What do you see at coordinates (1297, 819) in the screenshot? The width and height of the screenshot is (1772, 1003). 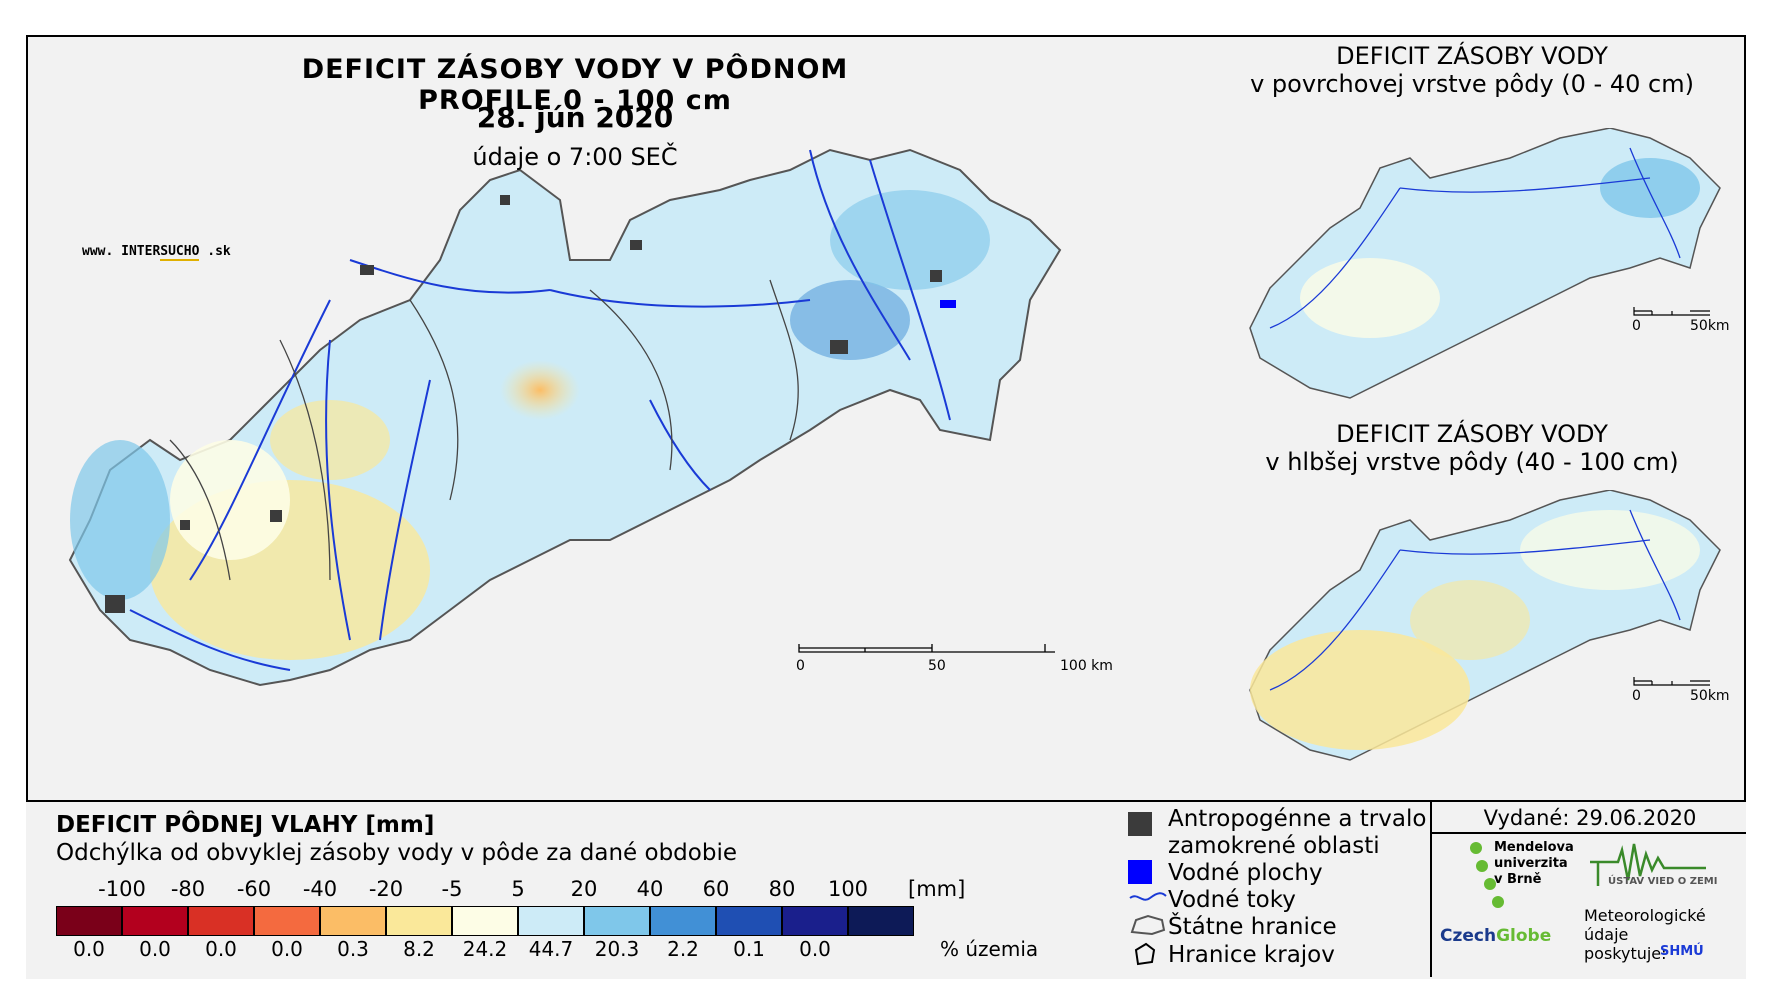 I see `legend-urban: Antropogénne a trvalo` at bounding box center [1297, 819].